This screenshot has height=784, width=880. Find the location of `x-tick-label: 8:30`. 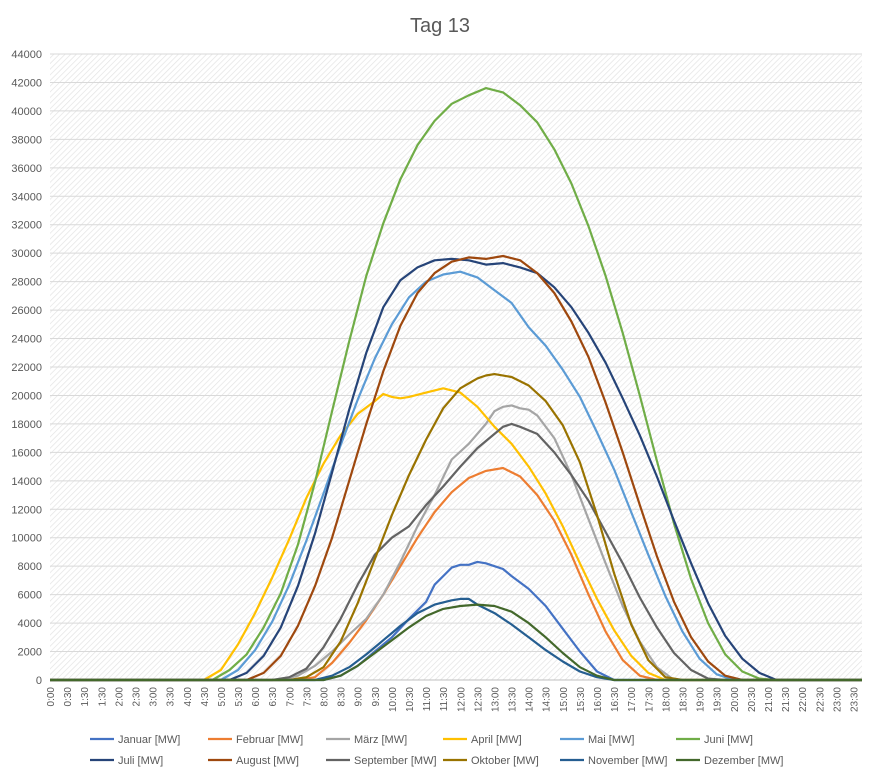

x-tick-label: 8:30 is located at coordinates (342, 697).